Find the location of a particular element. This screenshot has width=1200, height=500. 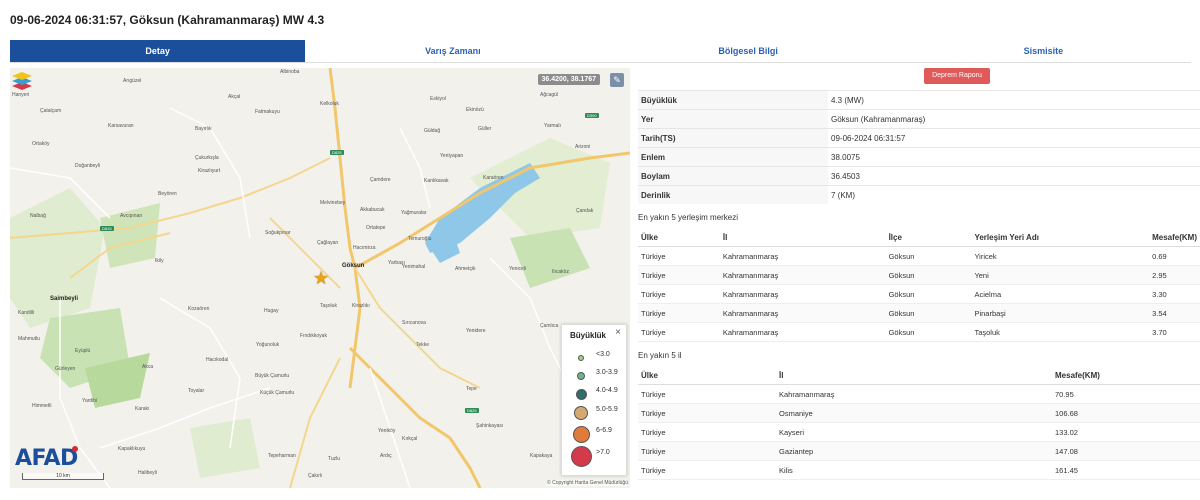

close-icon: × is located at coordinates (618, 332).